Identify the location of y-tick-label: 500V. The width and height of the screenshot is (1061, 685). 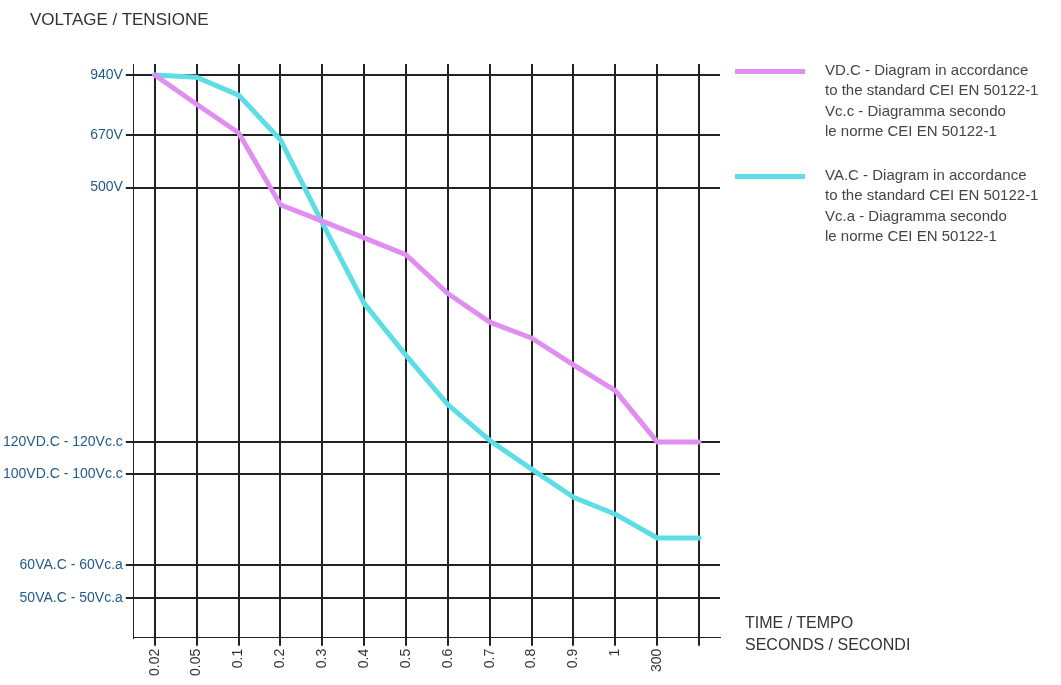
(107, 186).